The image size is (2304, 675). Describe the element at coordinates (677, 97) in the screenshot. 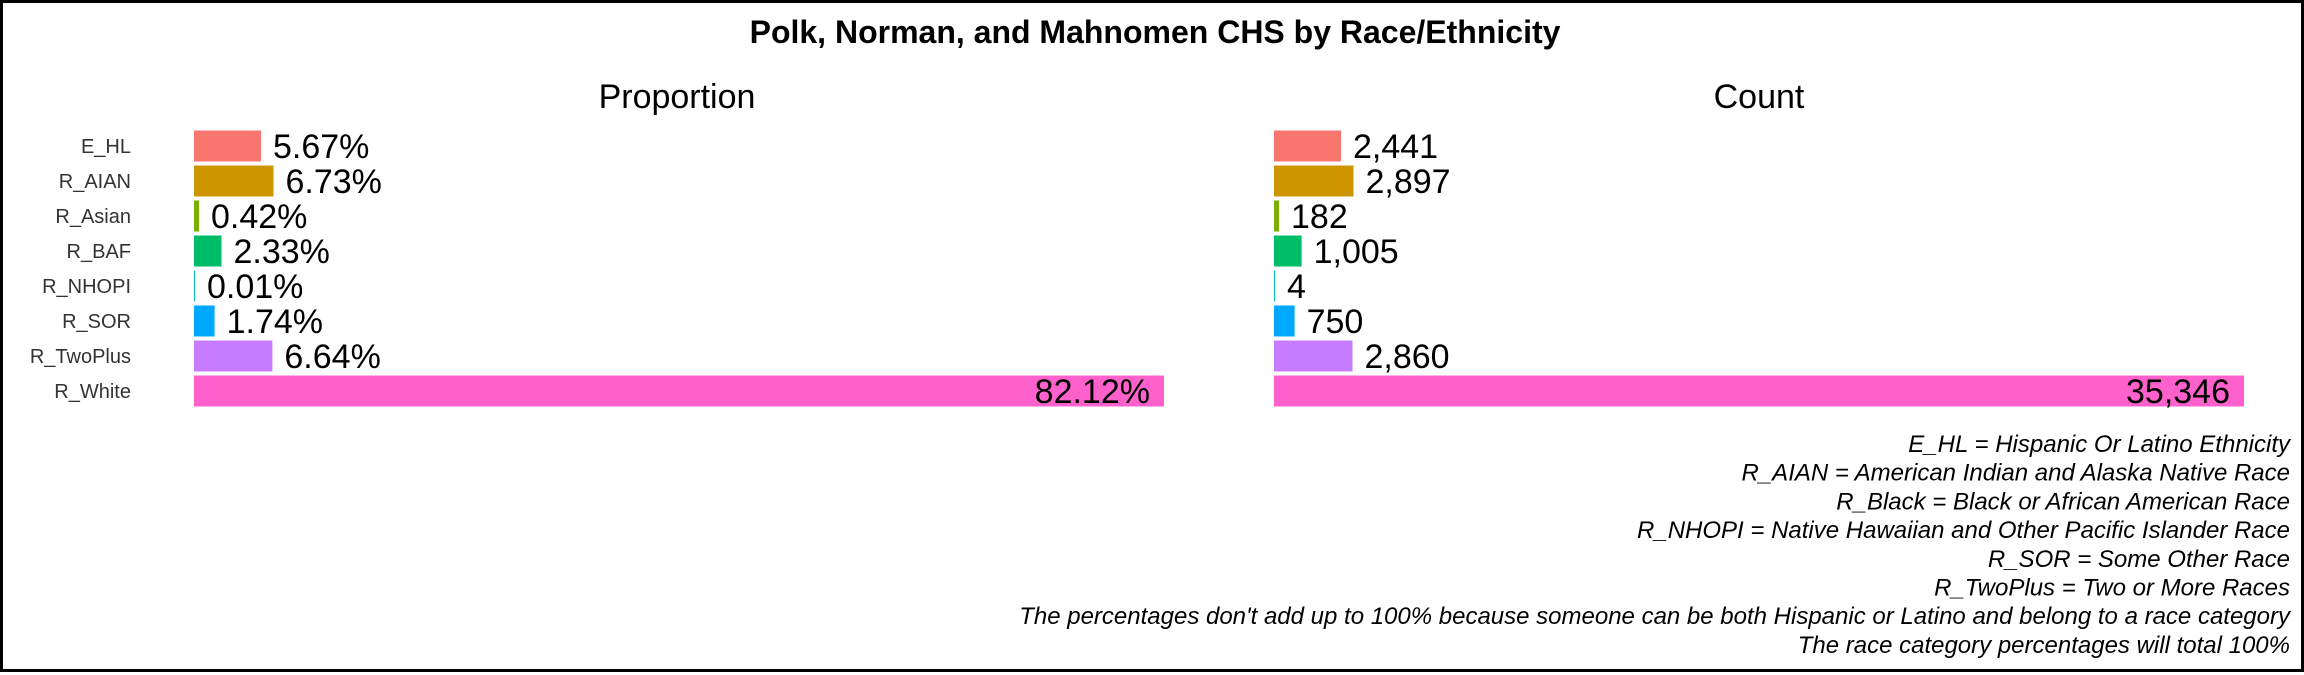

I see `panel-title: Proportion` at that location.